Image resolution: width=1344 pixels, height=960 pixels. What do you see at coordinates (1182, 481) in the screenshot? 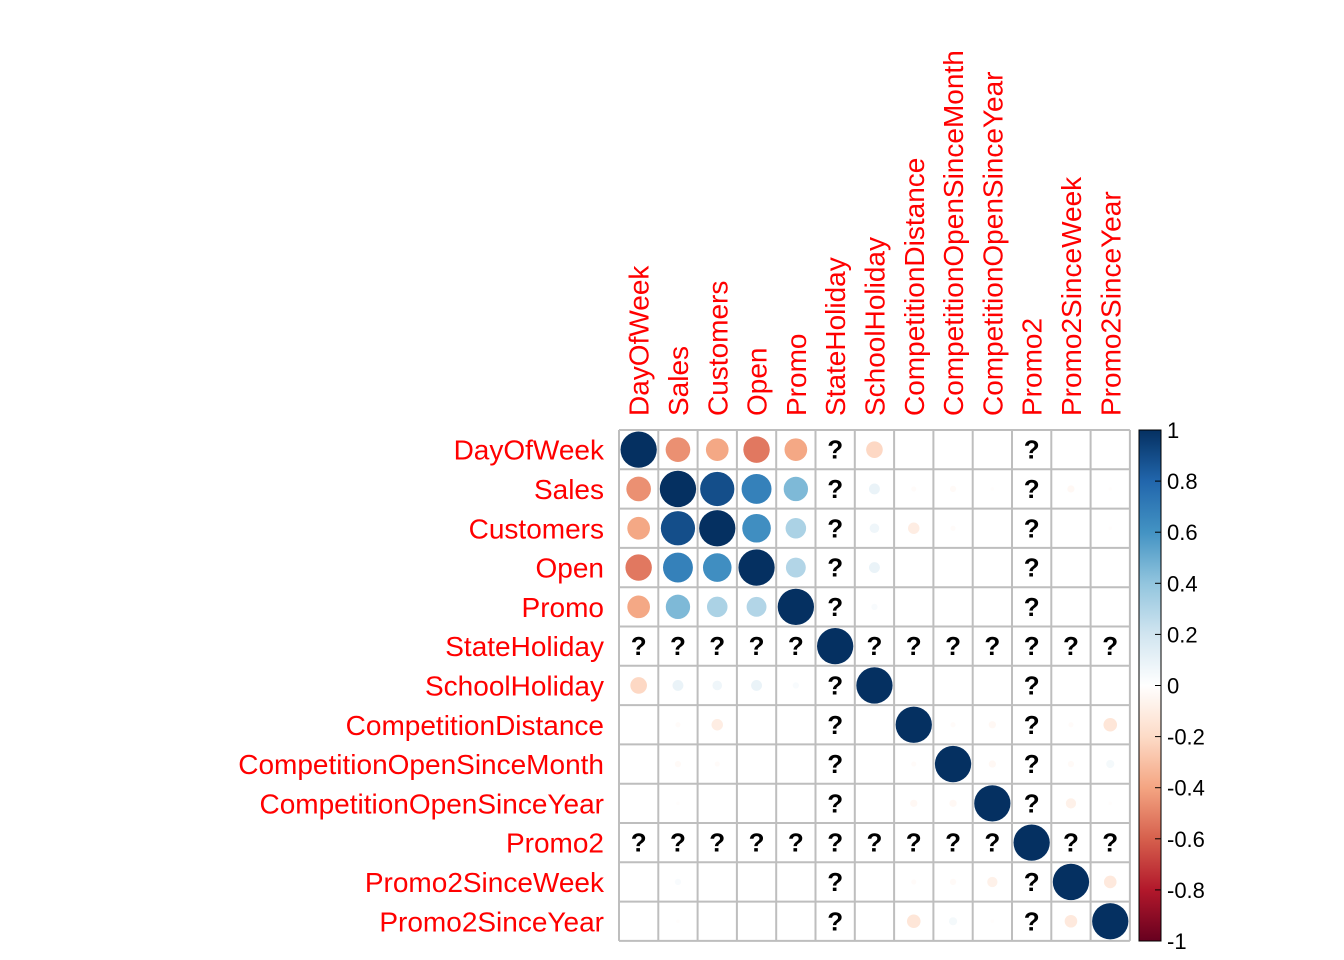
I see `colorbar-tick-label: 0.8` at bounding box center [1182, 481].